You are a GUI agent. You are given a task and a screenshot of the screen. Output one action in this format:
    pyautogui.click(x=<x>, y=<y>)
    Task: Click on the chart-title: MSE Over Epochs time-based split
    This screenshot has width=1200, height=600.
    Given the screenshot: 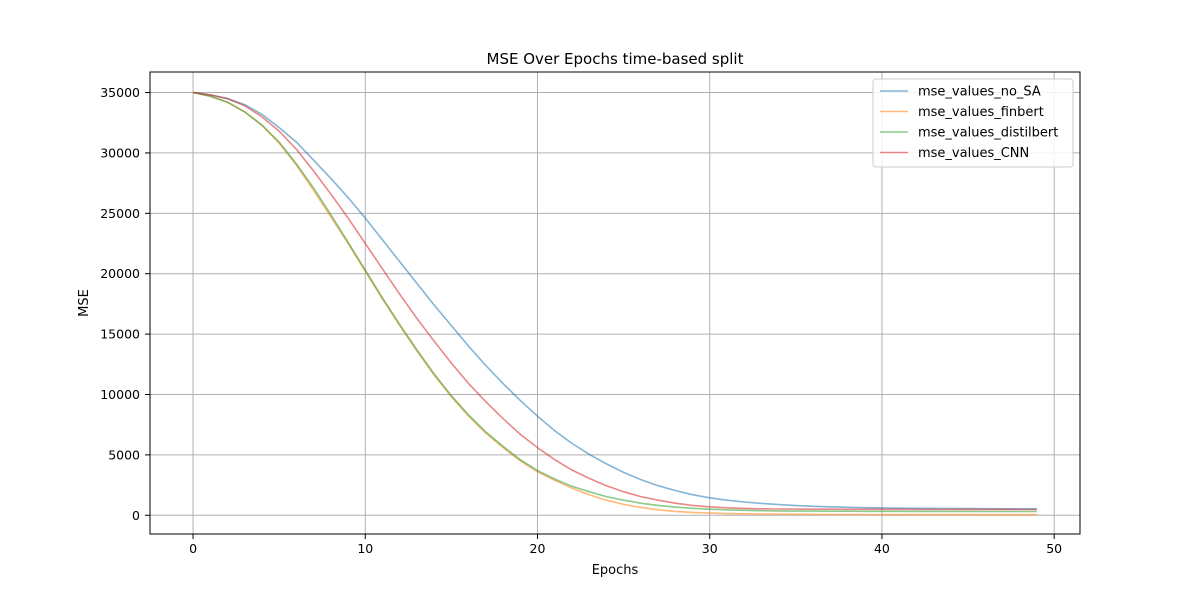 What is the action you would take?
    pyautogui.click(x=615, y=59)
    